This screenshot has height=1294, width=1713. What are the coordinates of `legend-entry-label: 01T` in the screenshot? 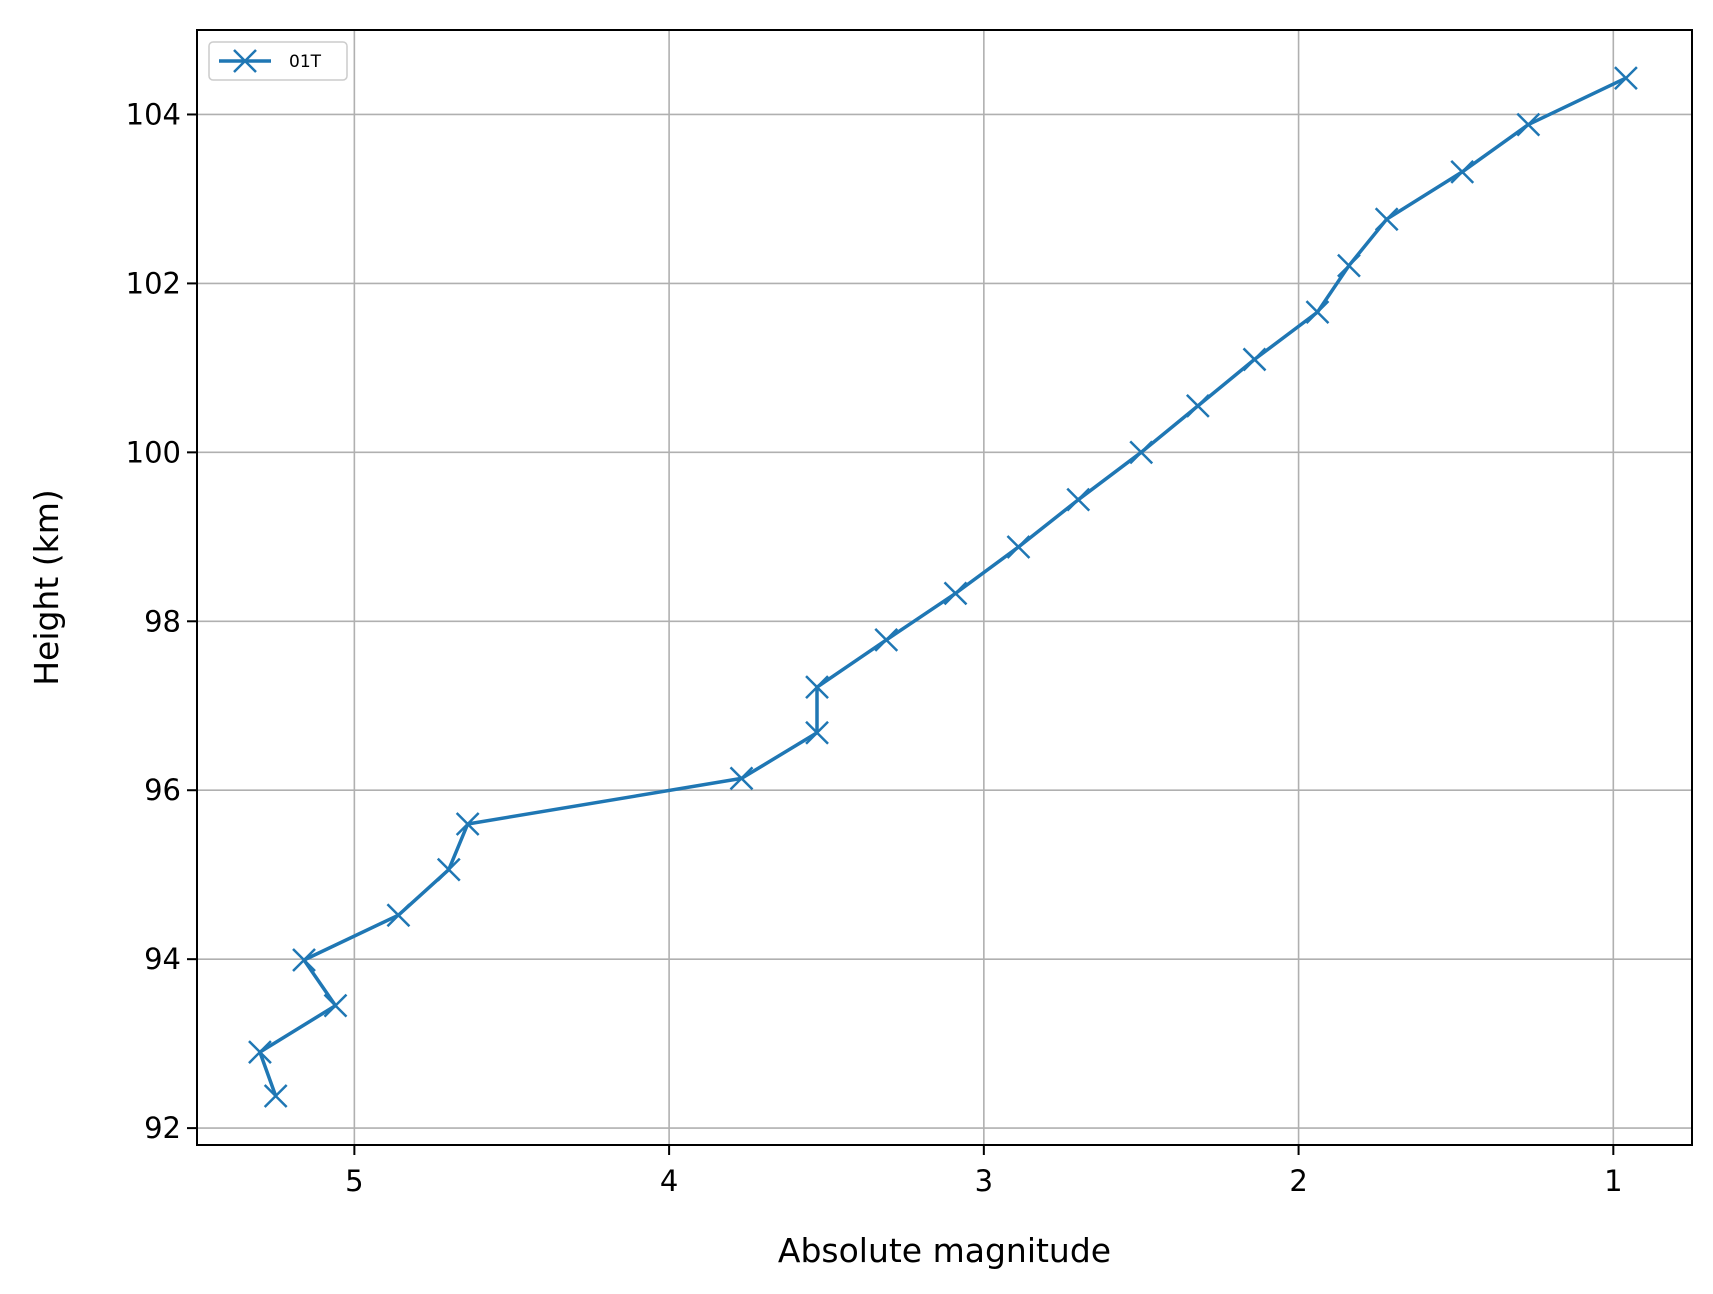 It's located at (305, 62).